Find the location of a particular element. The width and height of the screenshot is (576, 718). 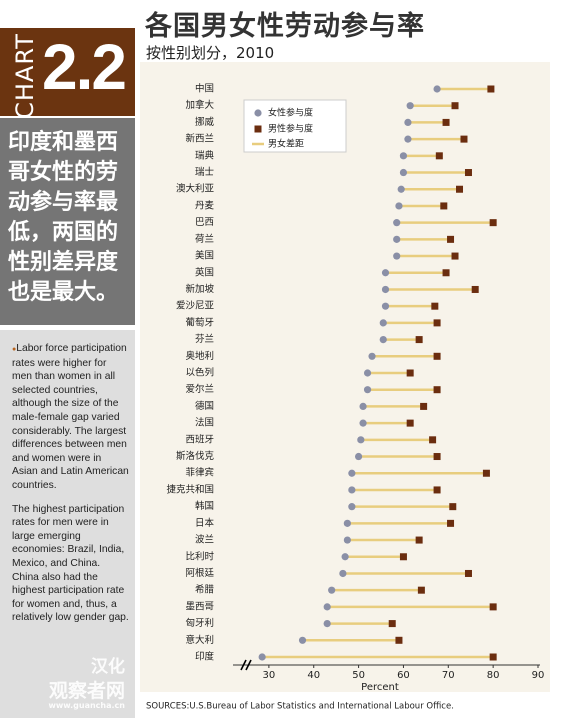

category-label: 奥地利 is located at coordinates (199, 356).